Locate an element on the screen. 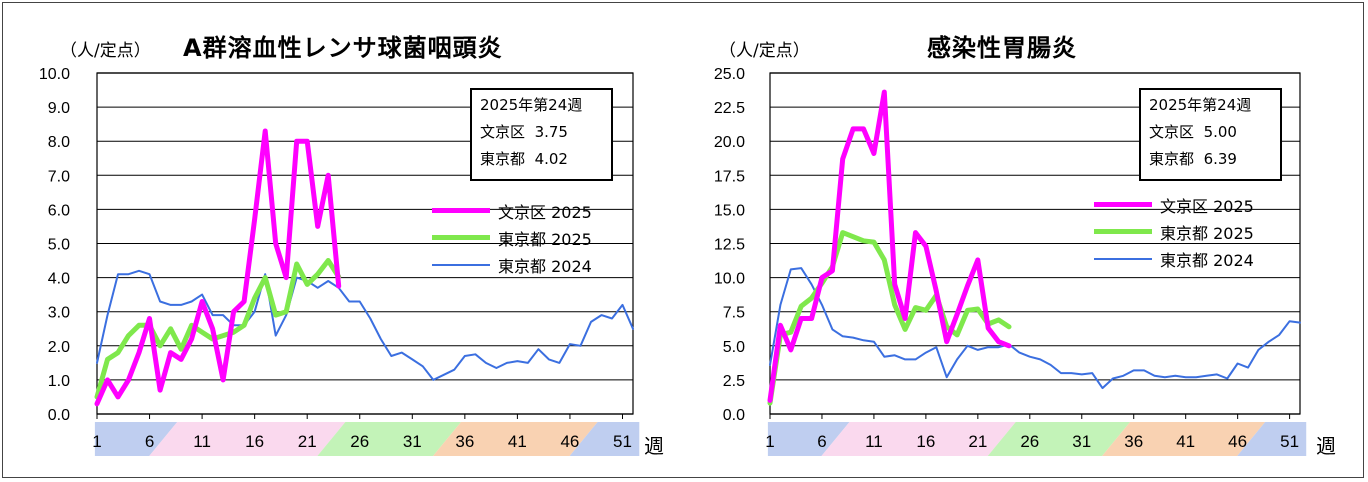  y-tick-label: 8.0 is located at coordinates (59, 142).